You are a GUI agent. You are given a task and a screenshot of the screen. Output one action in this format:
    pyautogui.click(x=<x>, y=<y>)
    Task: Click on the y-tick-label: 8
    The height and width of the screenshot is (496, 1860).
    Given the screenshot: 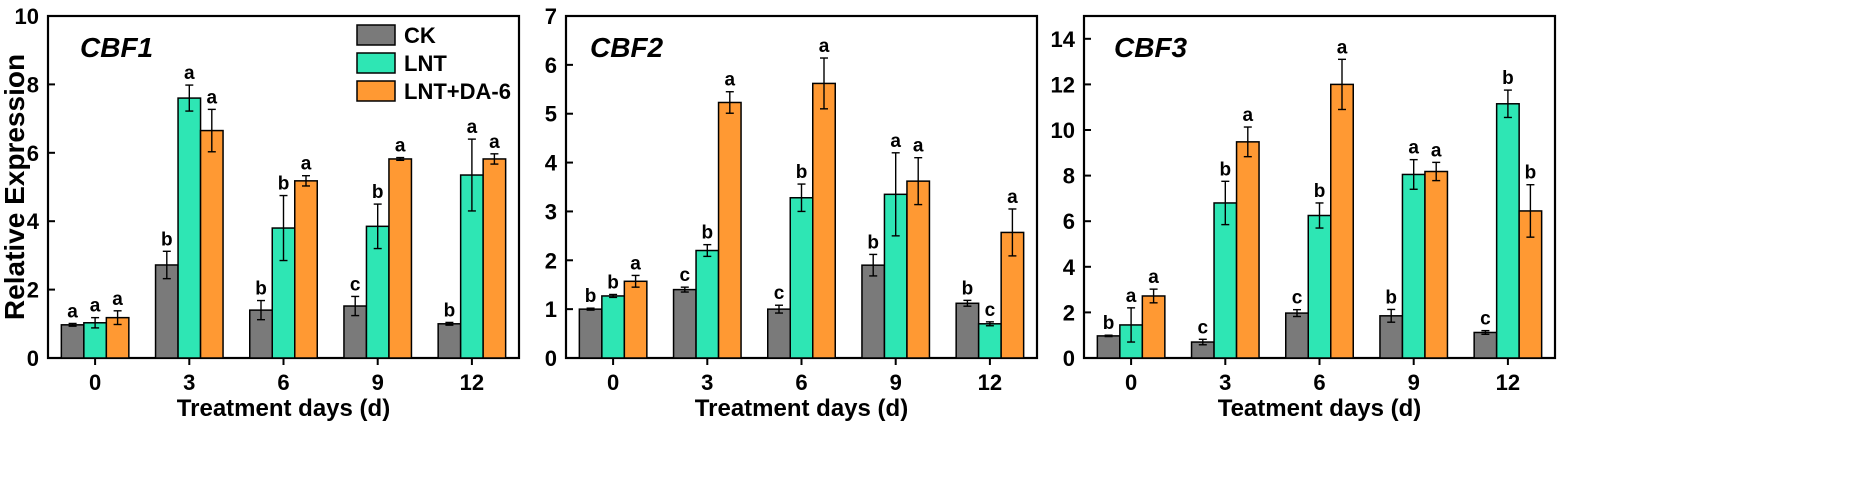 What is the action you would take?
    pyautogui.click(x=33, y=84)
    